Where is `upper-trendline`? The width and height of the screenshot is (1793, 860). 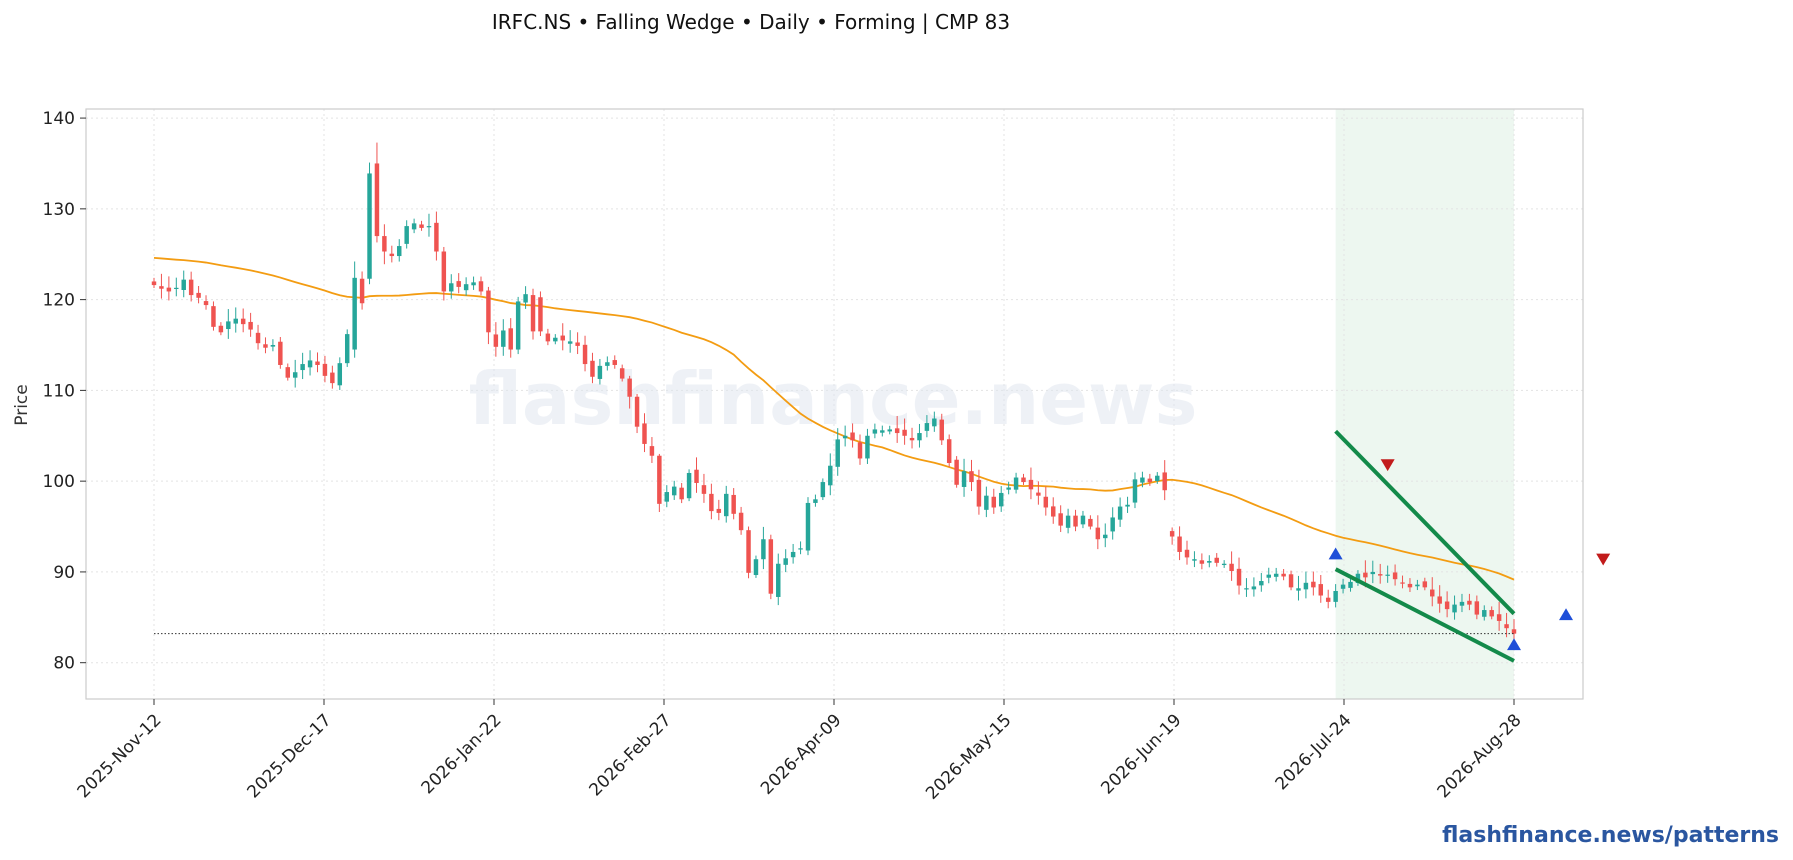 upper-trendline is located at coordinates (1425, 522).